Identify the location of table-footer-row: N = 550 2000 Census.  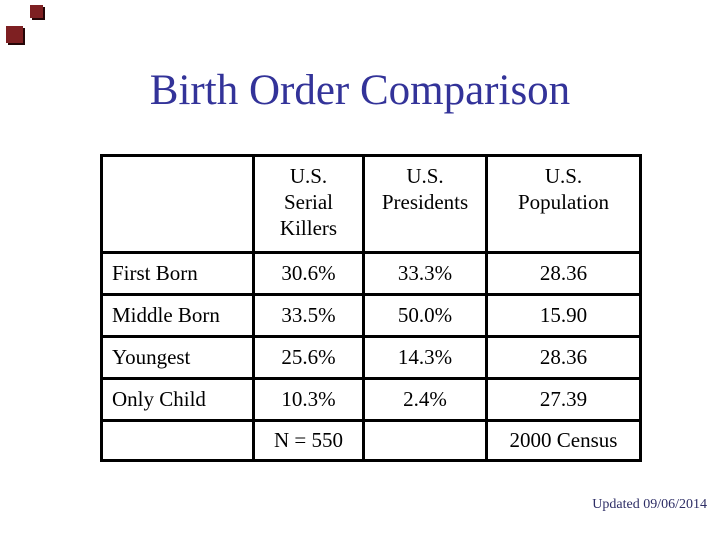
(371, 440).